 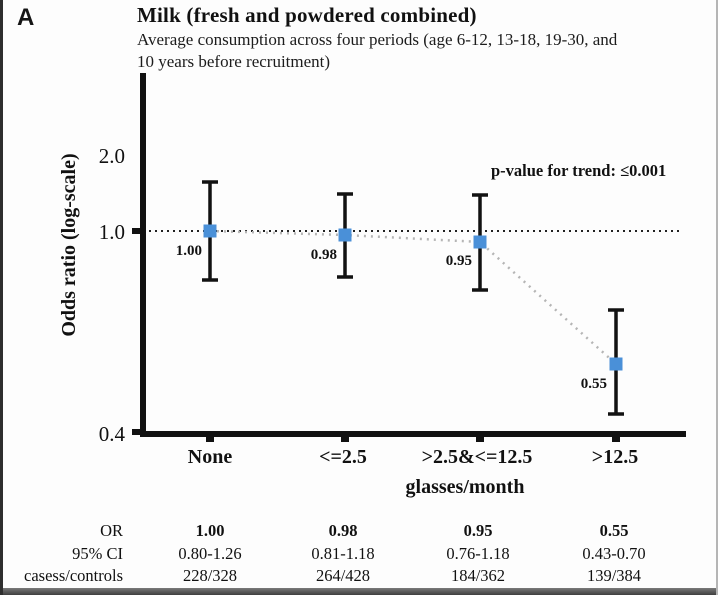 What do you see at coordinates (73, 575) in the screenshot?
I see `table-row-label-cases-controls: casess/controls` at bounding box center [73, 575].